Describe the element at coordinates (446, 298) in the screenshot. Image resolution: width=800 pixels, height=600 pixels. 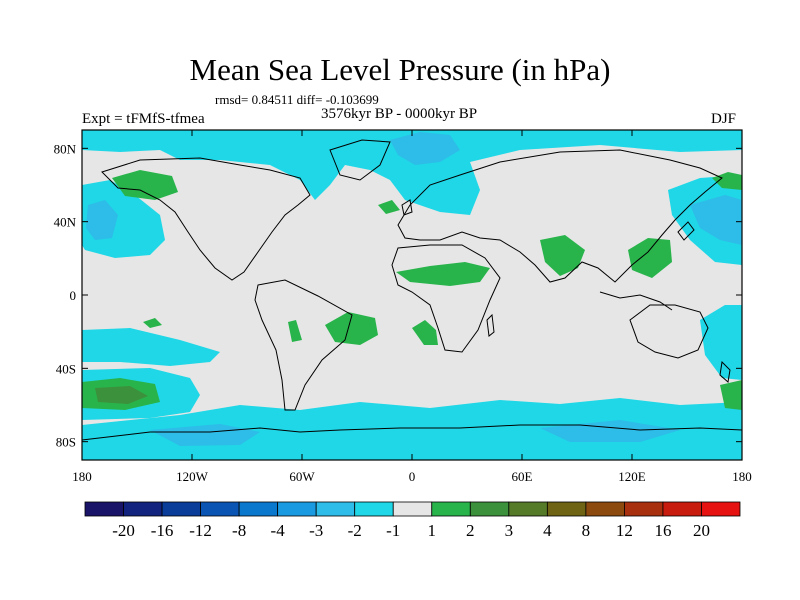
I see `coast-africa` at that location.